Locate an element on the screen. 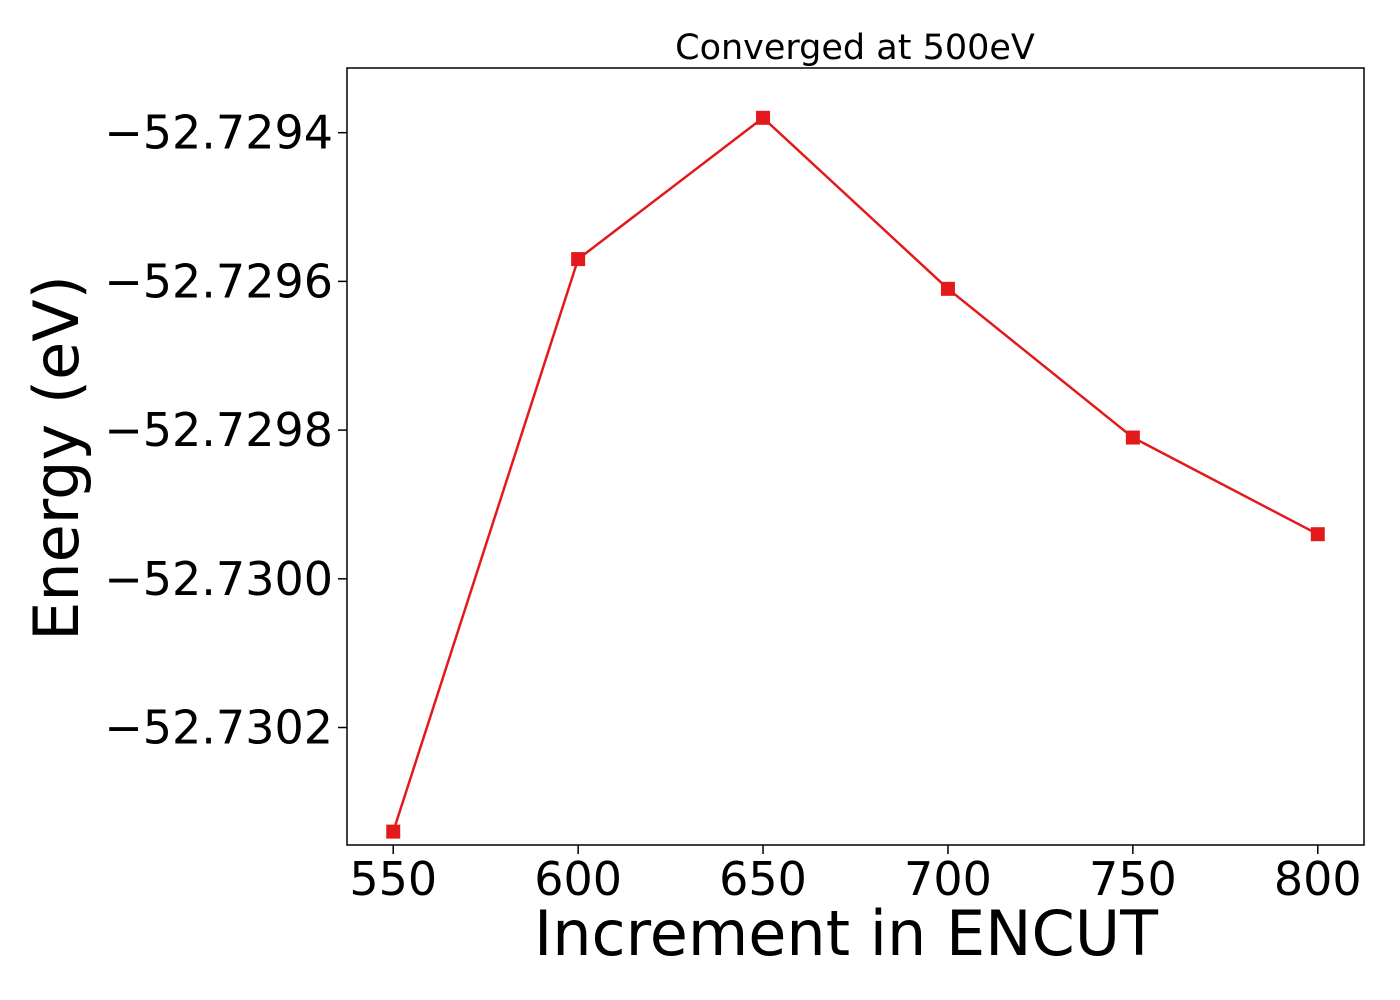  x-axis: 550 600 650 700 750 800 is located at coordinates (855, 875).